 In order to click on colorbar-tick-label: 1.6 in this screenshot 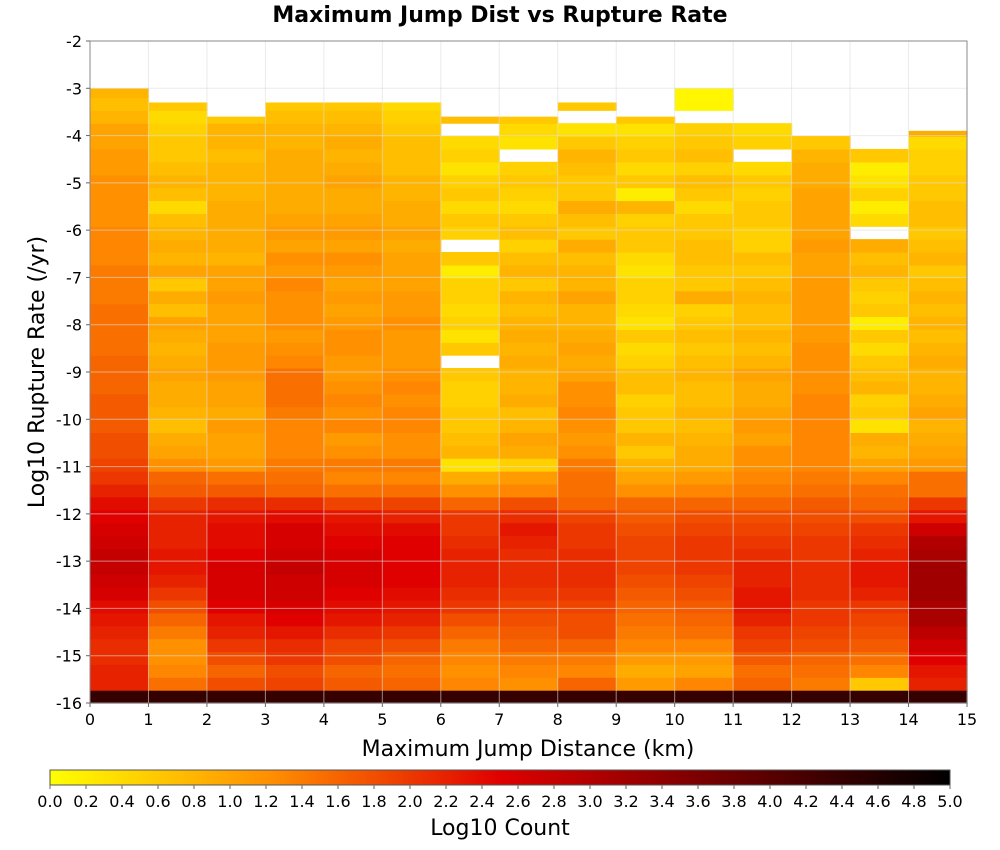, I will do `click(337, 801)`.